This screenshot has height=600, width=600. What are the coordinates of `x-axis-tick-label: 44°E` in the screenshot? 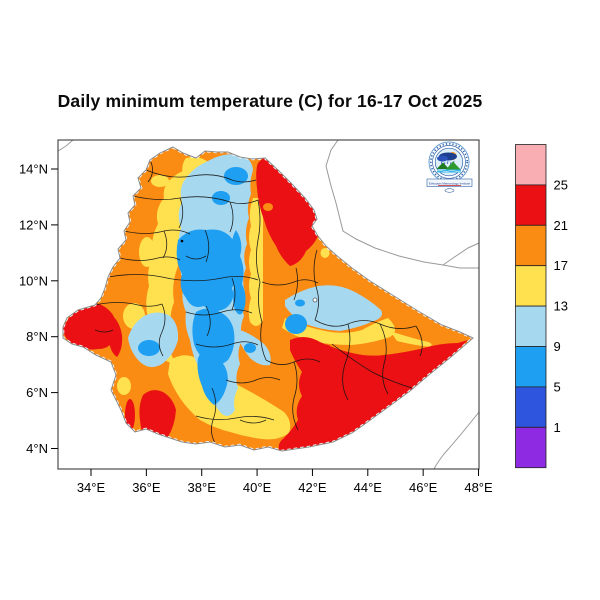 It's located at (368, 487).